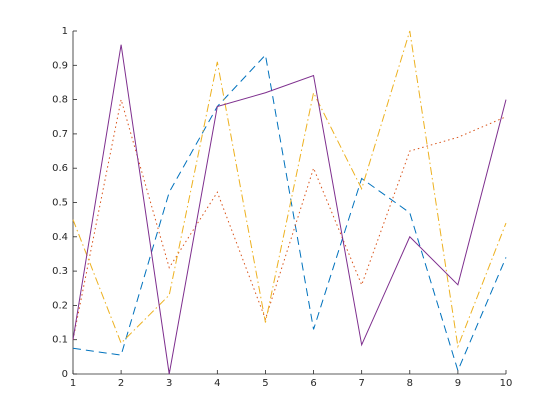  Describe the element at coordinates (60, 340) in the screenshot. I see `y-tick-label: 0.1` at that location.